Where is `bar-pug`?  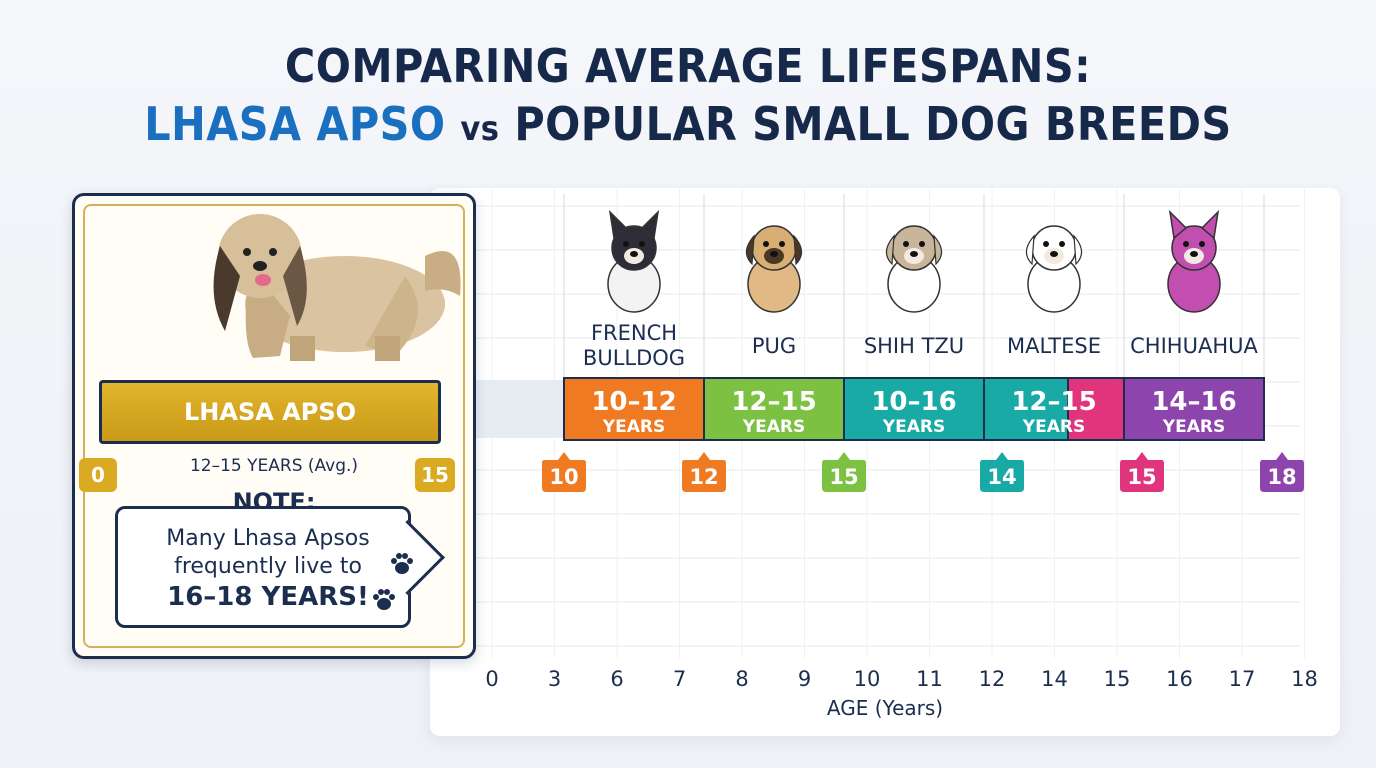
bar-pug is located at coordinates (774, 409).